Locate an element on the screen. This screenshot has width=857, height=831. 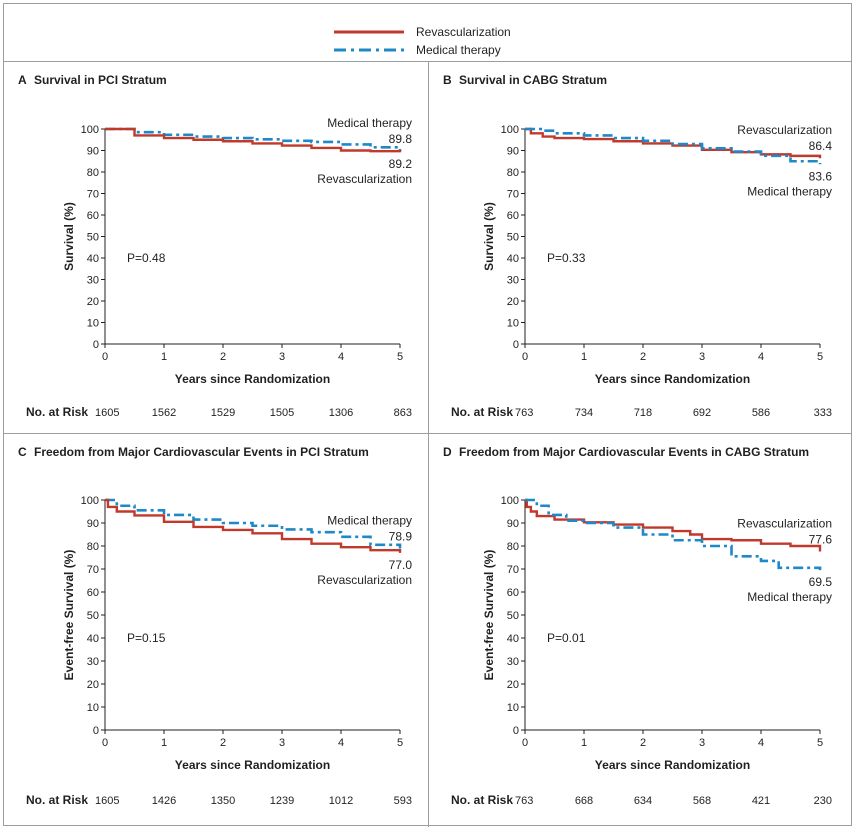
p-value: P=0.33 is located at coordinates (566, 258).